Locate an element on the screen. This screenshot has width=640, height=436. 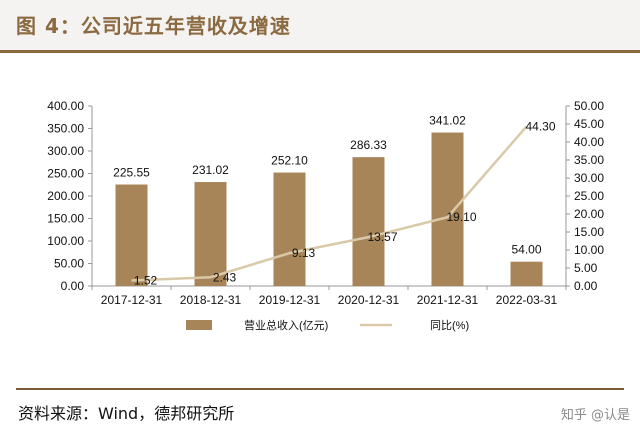
x-tick-label: 2020-12-31 is located at coordinates (369, 300).